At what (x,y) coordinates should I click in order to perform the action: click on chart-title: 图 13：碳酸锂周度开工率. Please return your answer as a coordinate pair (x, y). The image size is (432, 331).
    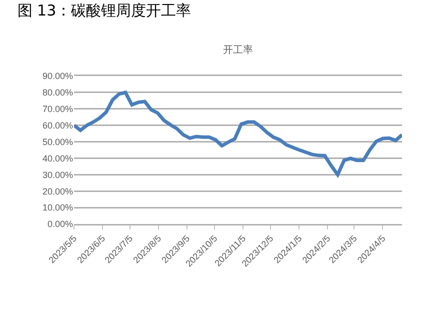
    Looking at the image, I should click on (104, 10).